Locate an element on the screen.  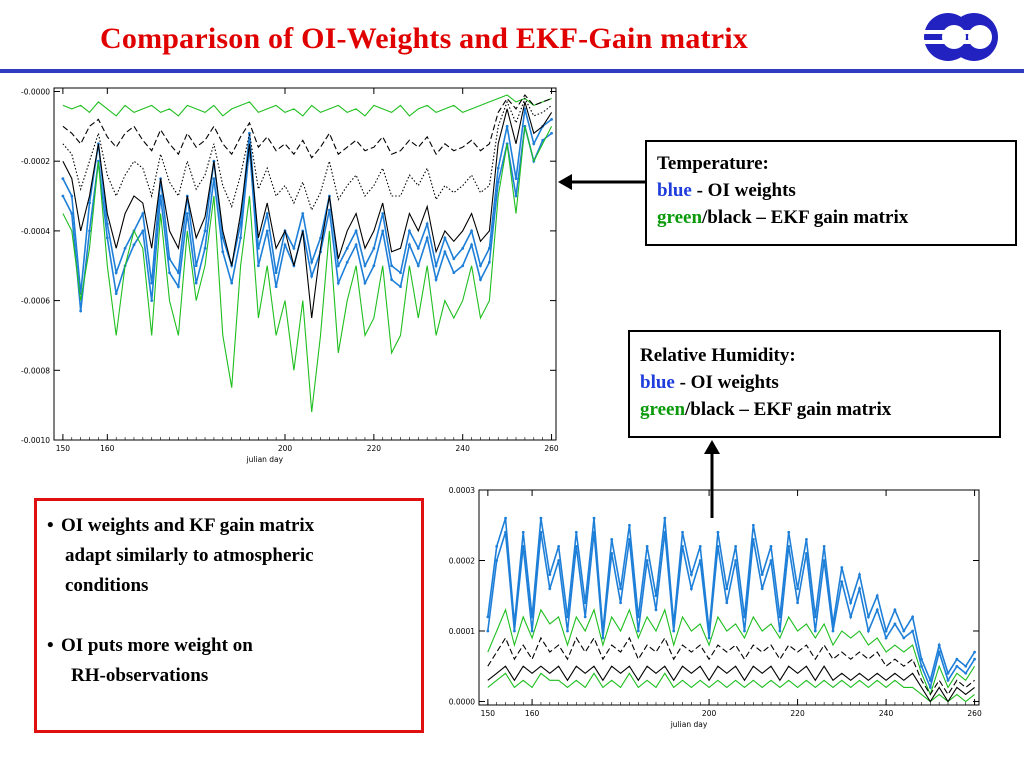
y-tick-label: 0.0000 is located at coordinates (462, 701).